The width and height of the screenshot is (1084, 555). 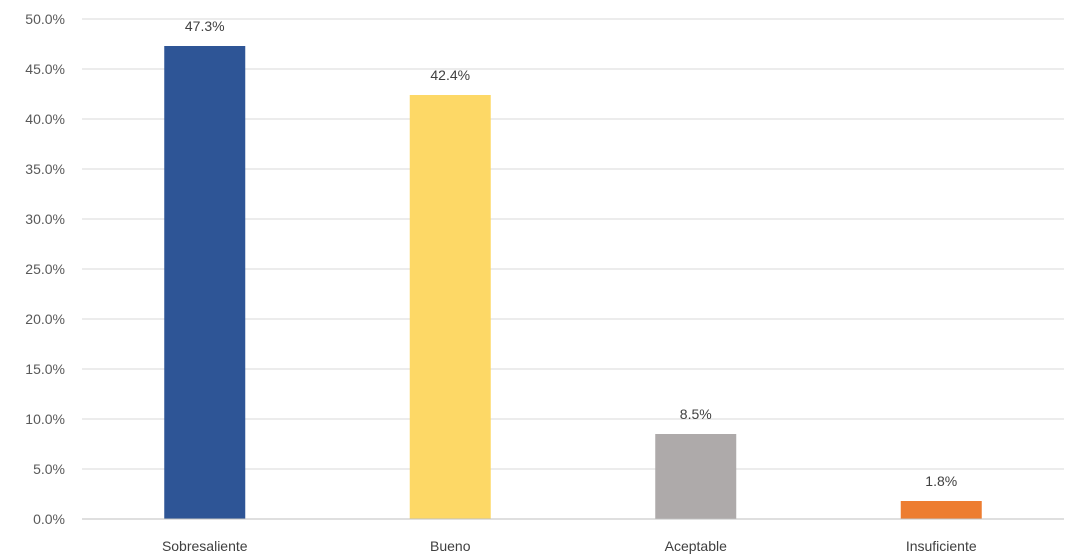 What do you see at coordinates (45, 69) in the screenshot?
I see `y-tick-label: 45.0%` at bounding box center [45, 69].